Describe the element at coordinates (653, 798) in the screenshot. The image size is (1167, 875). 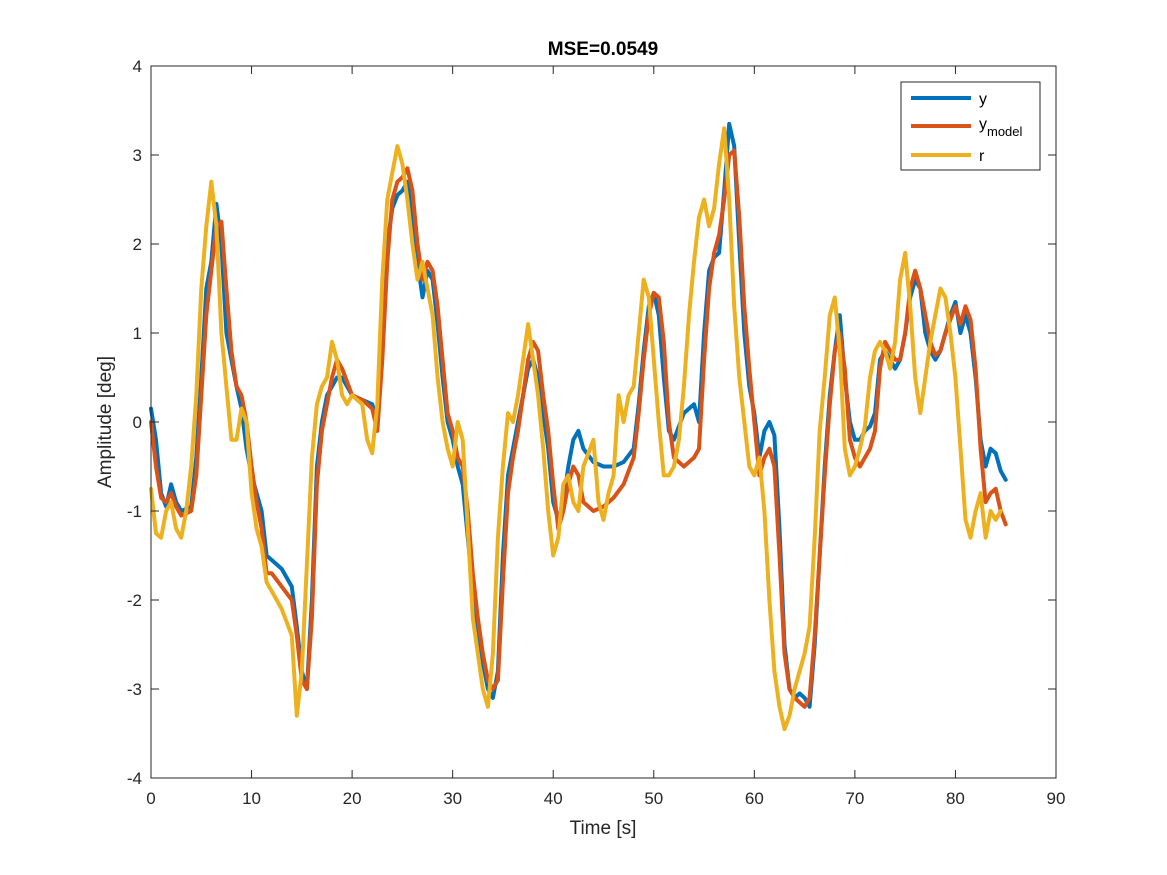
I see `x-tick-label: 50` at that location.